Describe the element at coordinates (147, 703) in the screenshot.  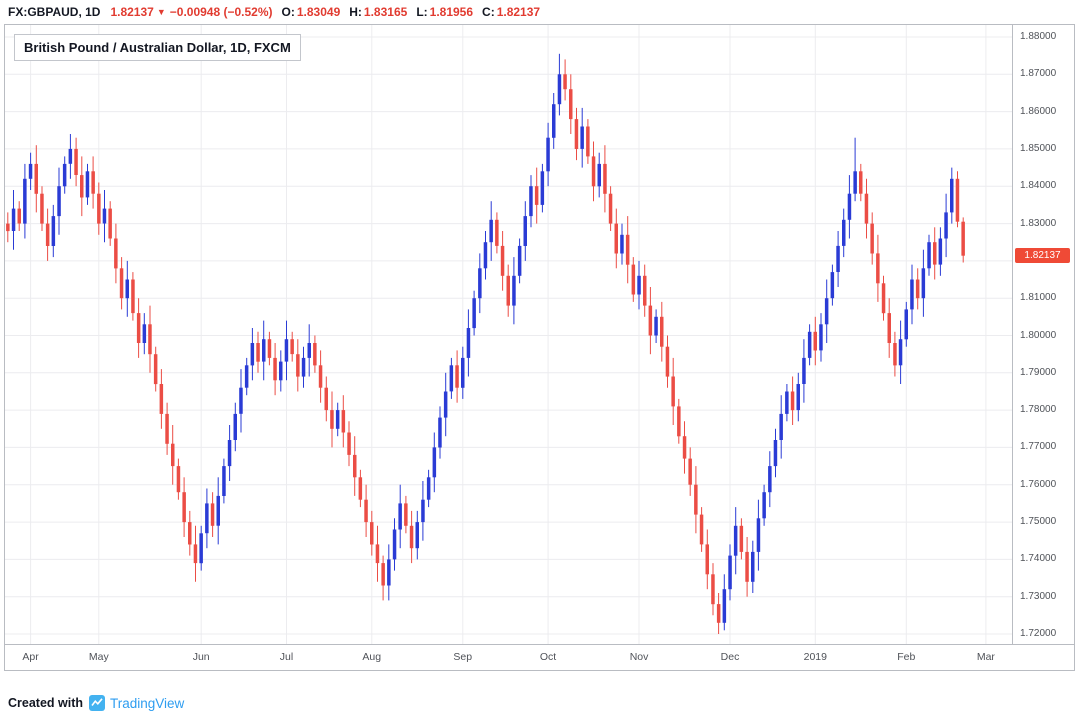
I see `tradingview-brand: TradingView` at that location.